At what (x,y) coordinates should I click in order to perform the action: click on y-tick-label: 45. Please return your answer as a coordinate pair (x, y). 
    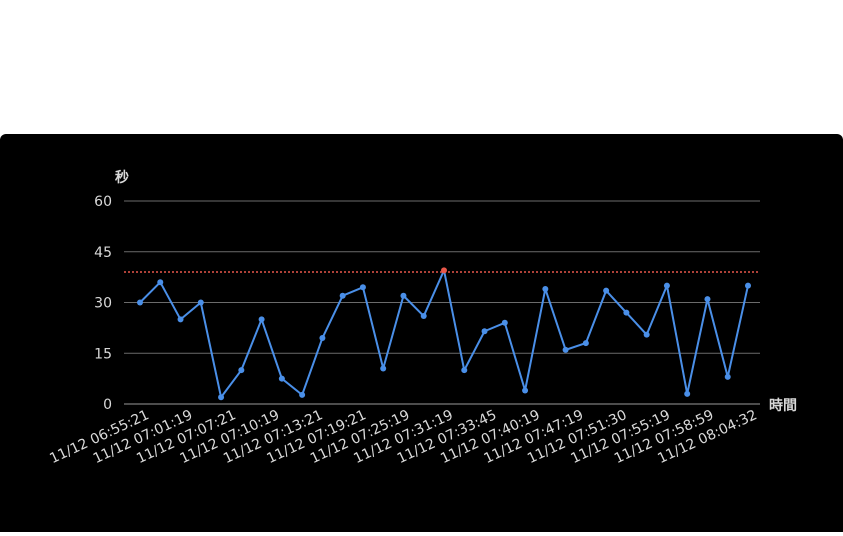
    Looking at the image, I should click on (103, 253).